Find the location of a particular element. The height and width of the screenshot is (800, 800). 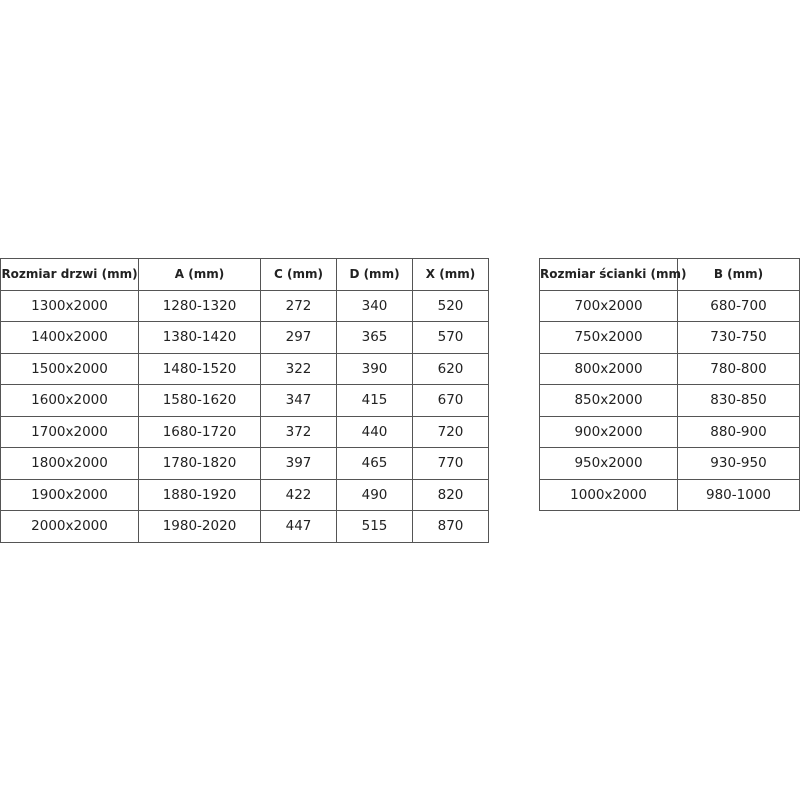

table-cell: 1480-1520 is located at coordinates (199, 368).